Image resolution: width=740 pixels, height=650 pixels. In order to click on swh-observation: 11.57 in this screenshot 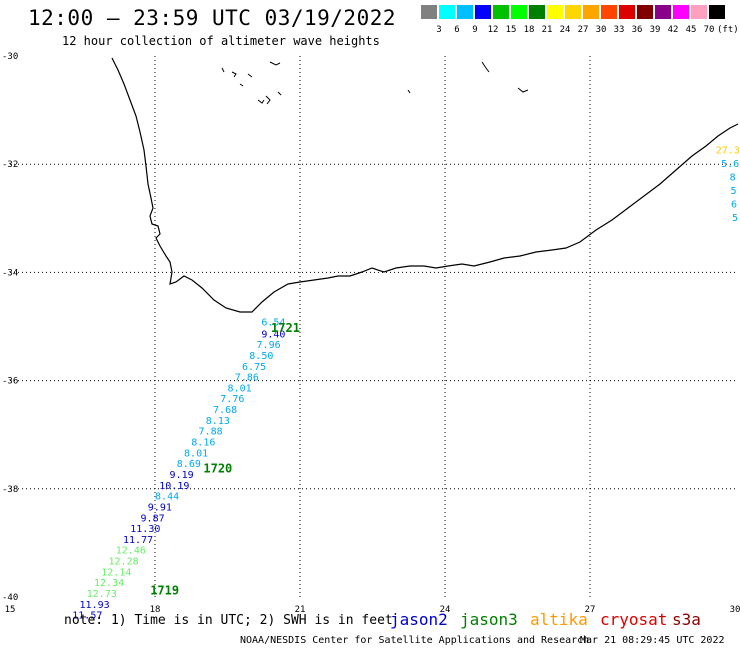, I will do `click(87, 616)`.